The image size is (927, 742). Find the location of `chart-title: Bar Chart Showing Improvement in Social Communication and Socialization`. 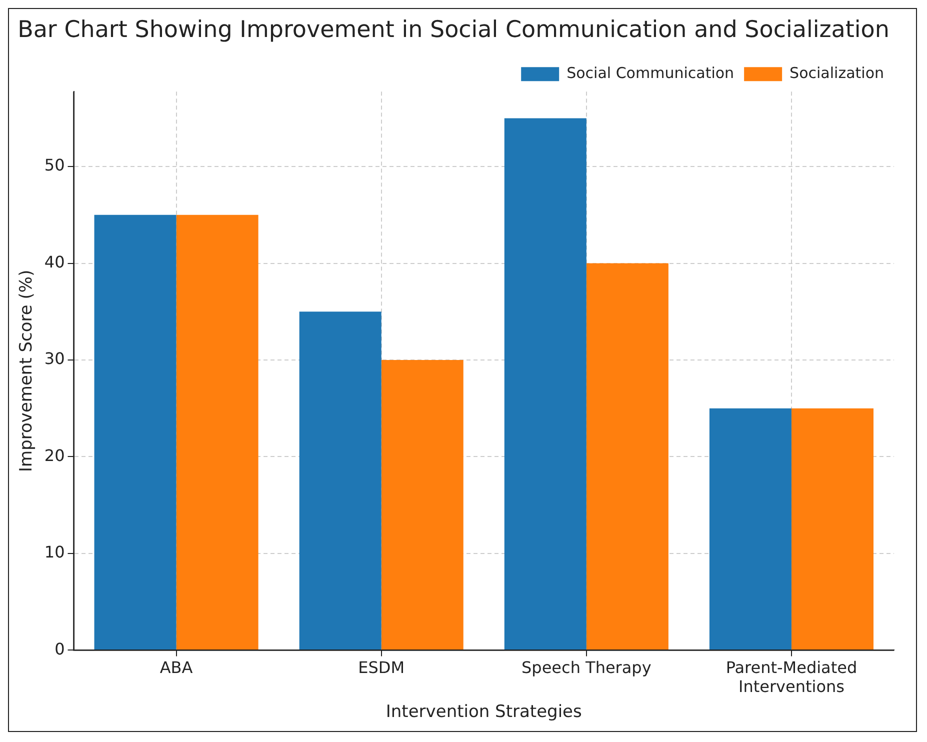

chart-title: Bar Chart Showing Improvement in Social Communication and Socialization is located at coordinates (454, 29).